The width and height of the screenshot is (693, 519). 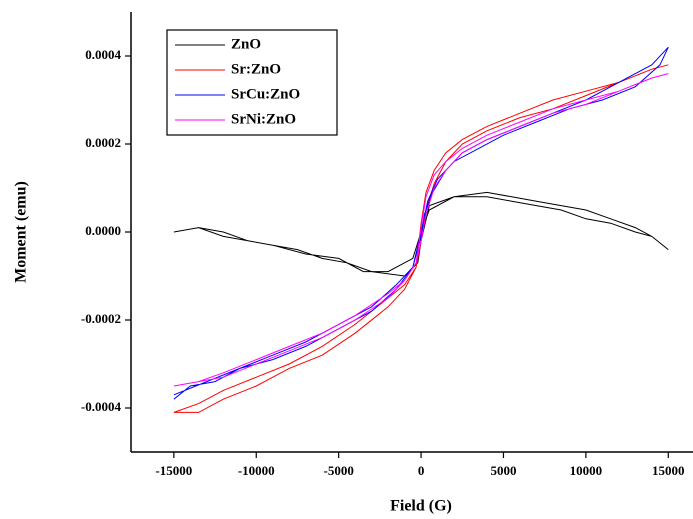 What do you see at coordinates (101, 318) in the screenshot?
I see `y-tick-label: -0.0002` at bounding box center [101, 318].